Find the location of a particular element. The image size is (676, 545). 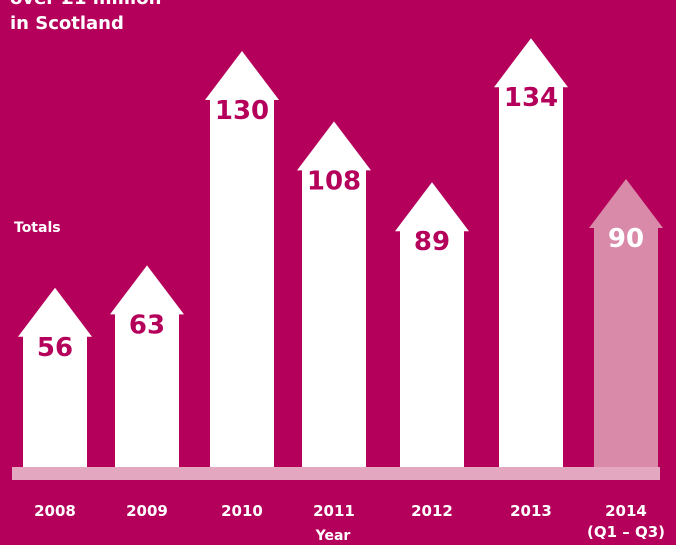

x-tick-label-2009: 2009 is located at coordinates (147, 511).